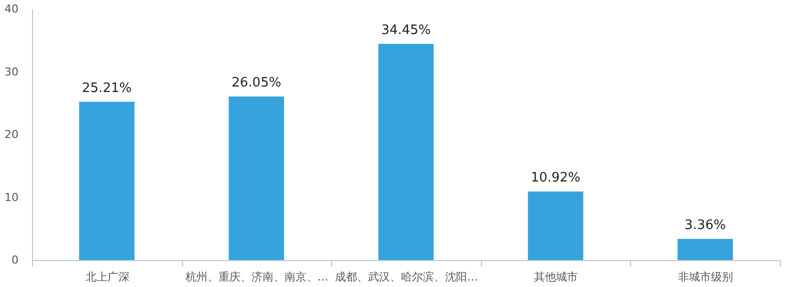 Image resolution: width=790 pixels, height=287 pixels. What do you see at coordinates (556, 277) in the screenshot?
I see `x-tick-label: 其他城市` at bounding box center [556, 277].